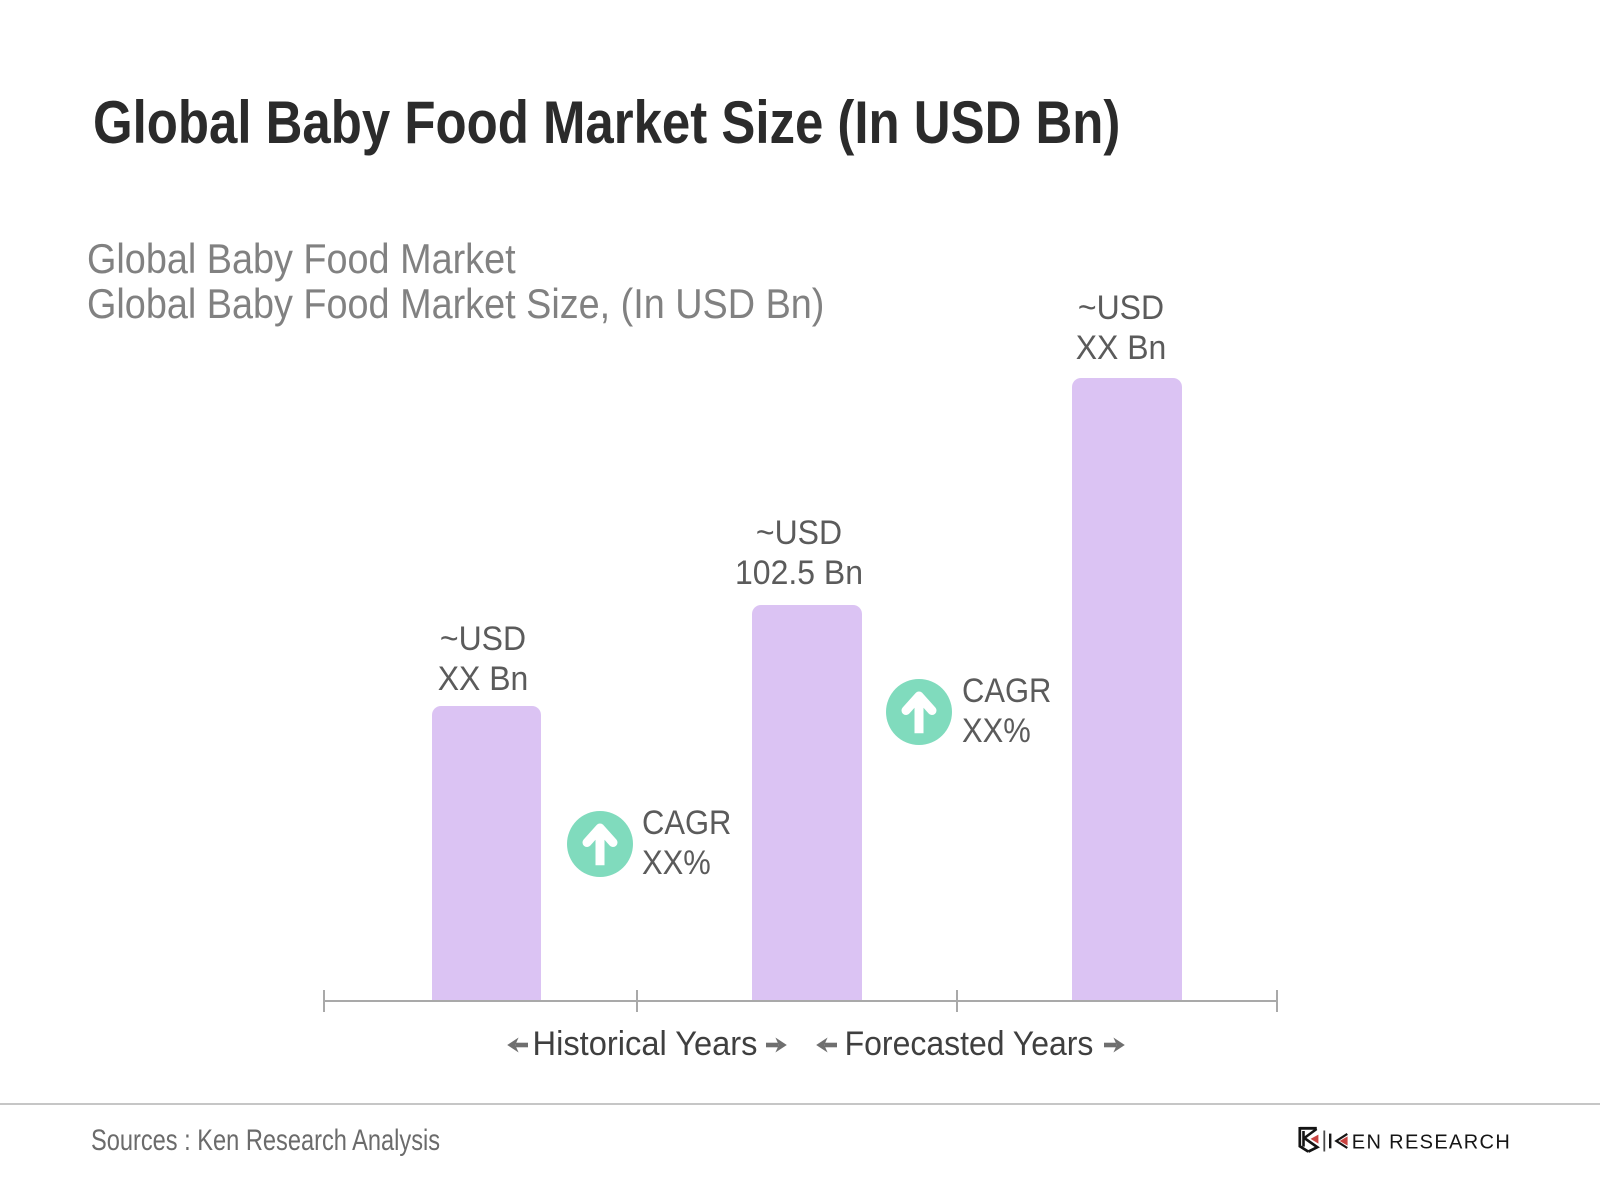  What do you see at coordinates (1431, 1142) in the screenshot?
I see `svg-text: EN RESEARCH` at bounding box center [1431, 1142].